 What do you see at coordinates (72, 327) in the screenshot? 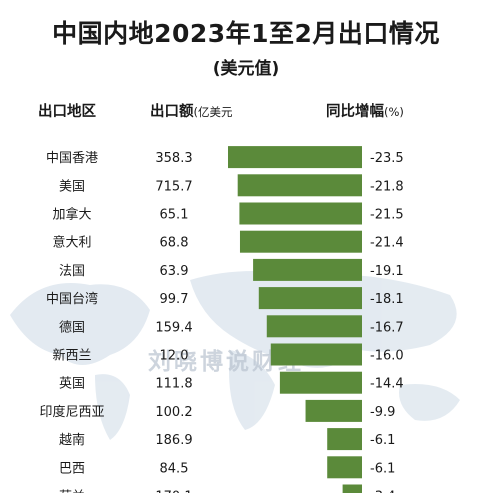
I see `category-label: 德国` at bounding box center [72, 327].